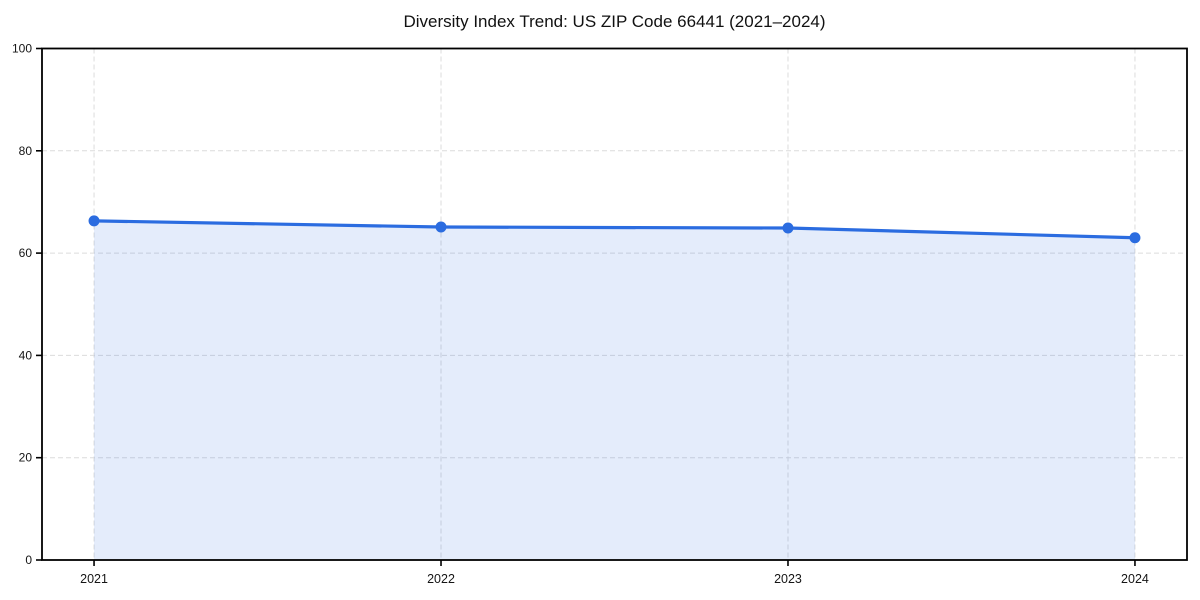 This screenshot has width=1200, height=600. Describe the element at coordinates (22, 49) in the screenshot. I see `y-axis-tick-label: 100` at that location.